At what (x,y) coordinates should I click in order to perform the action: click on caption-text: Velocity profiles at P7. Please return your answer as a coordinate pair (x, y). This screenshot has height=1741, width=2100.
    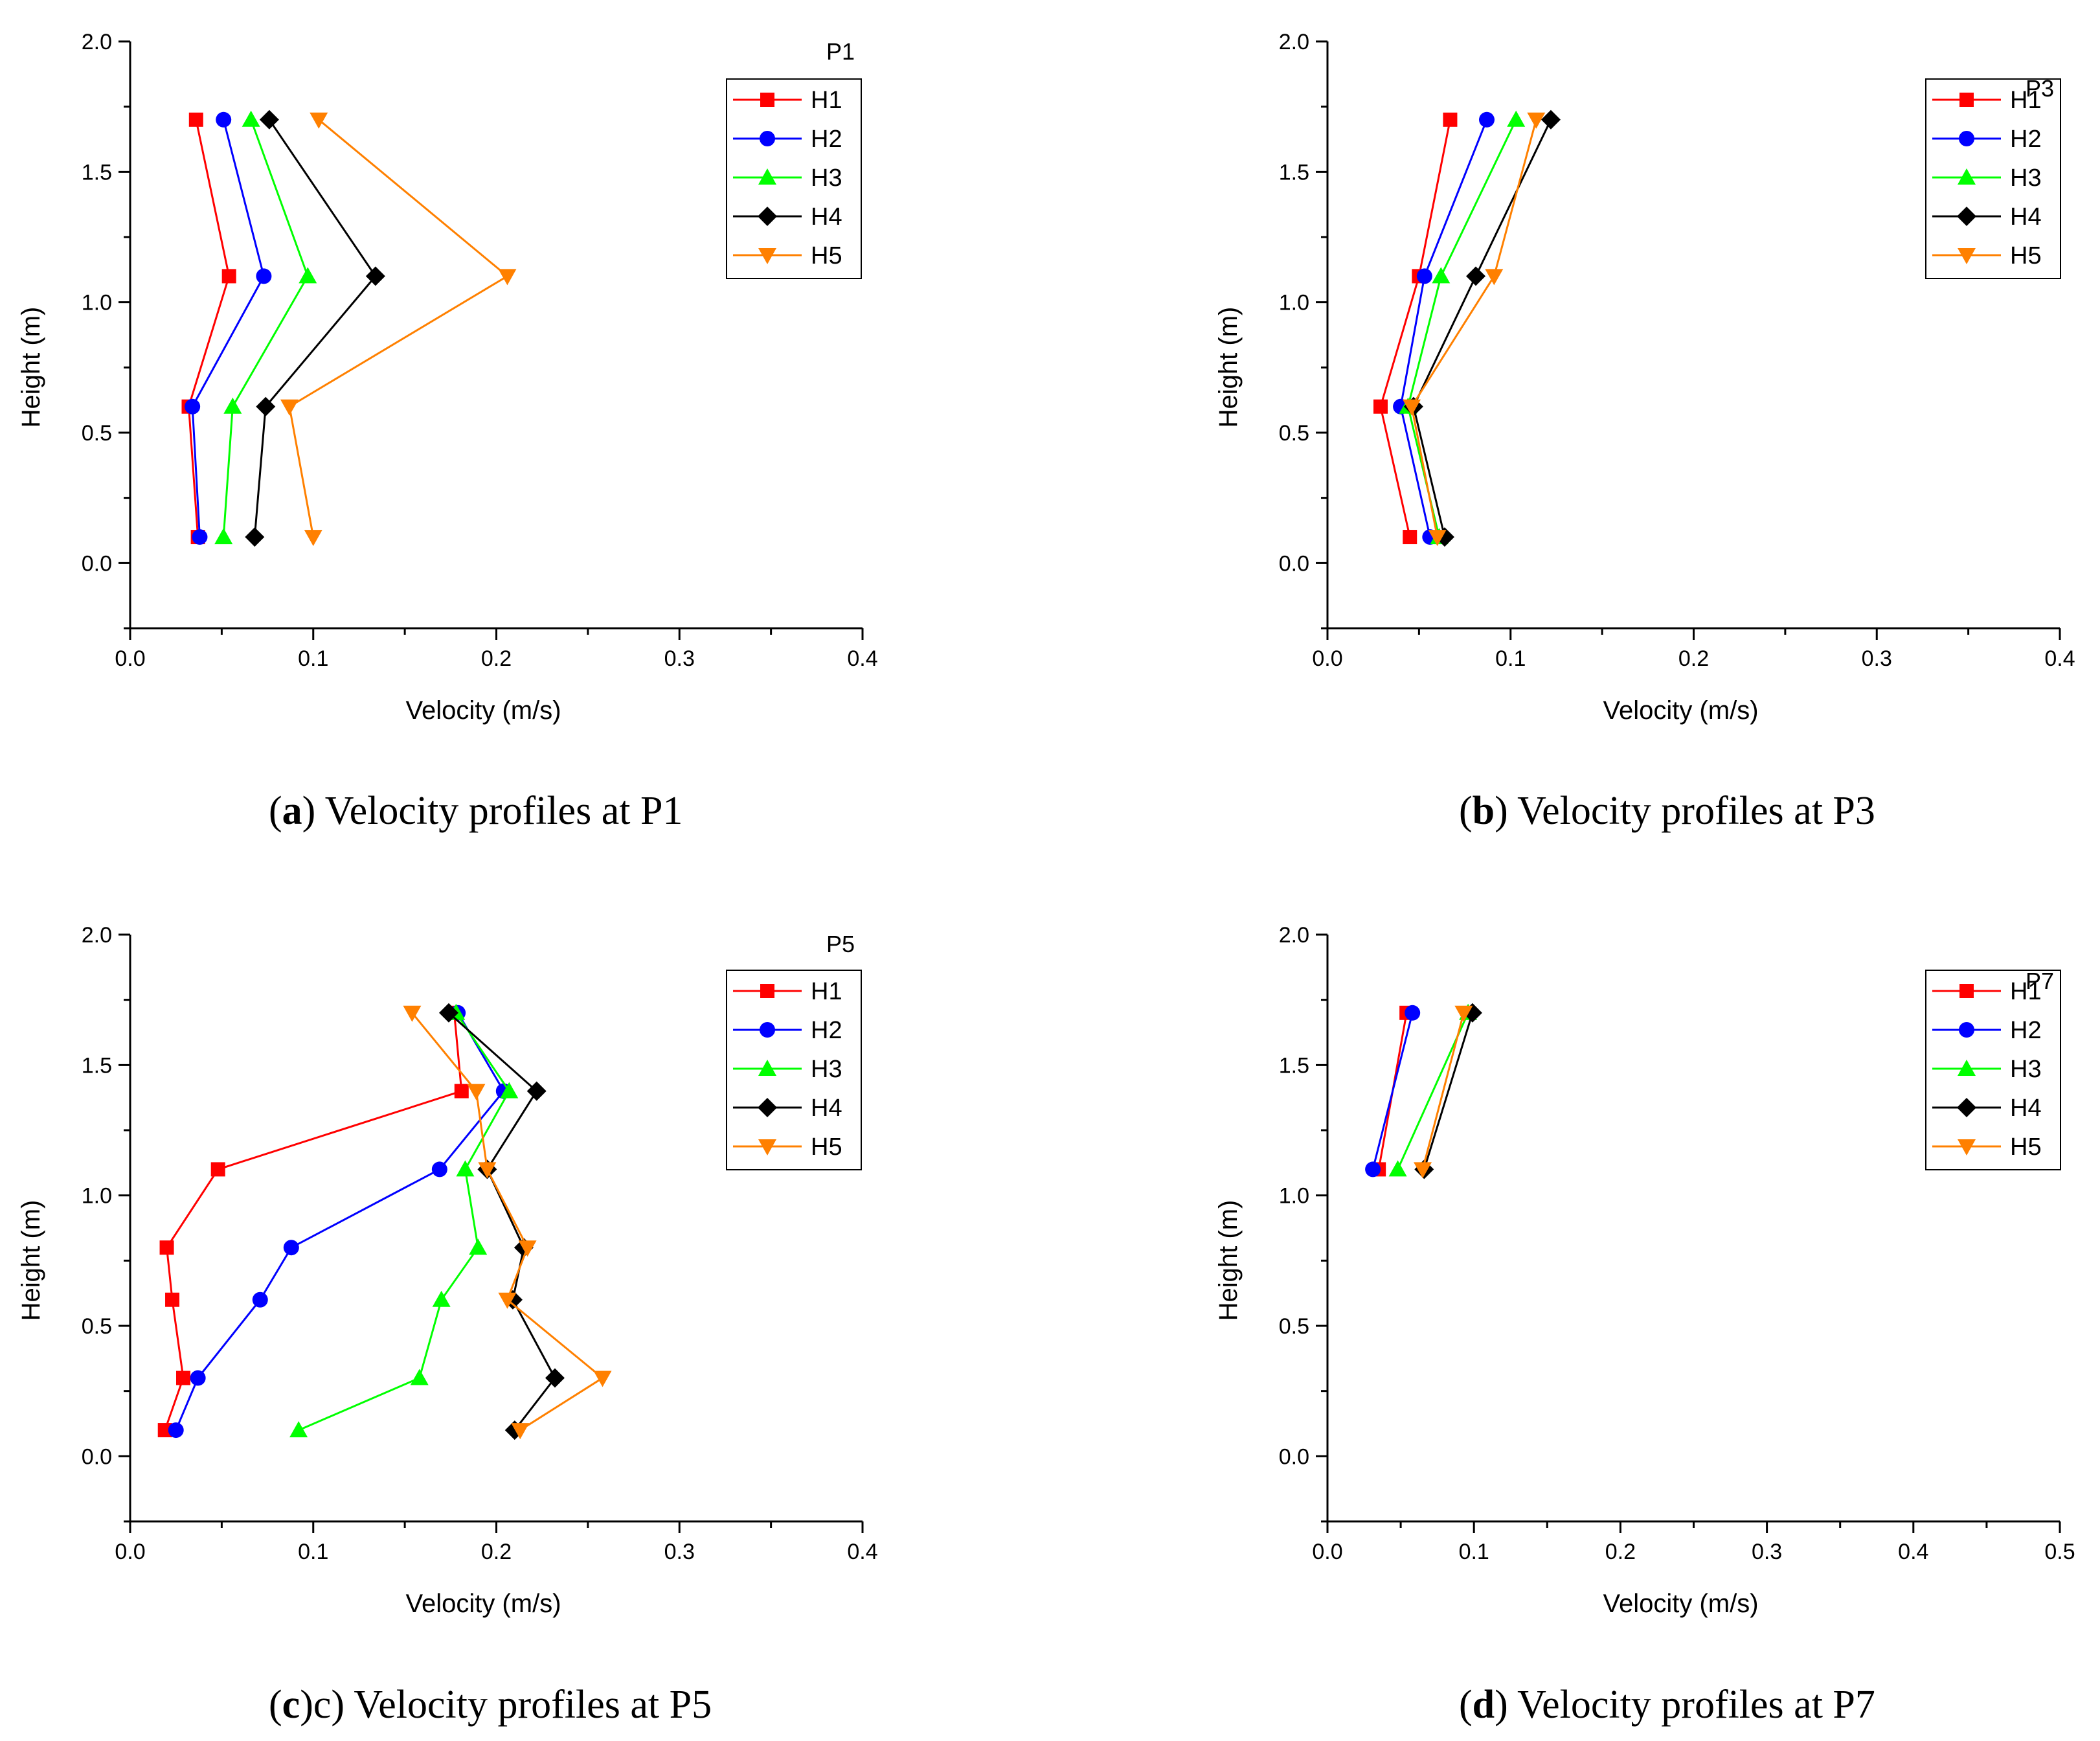
    Looking at the image, I should click on (1691, 1705).